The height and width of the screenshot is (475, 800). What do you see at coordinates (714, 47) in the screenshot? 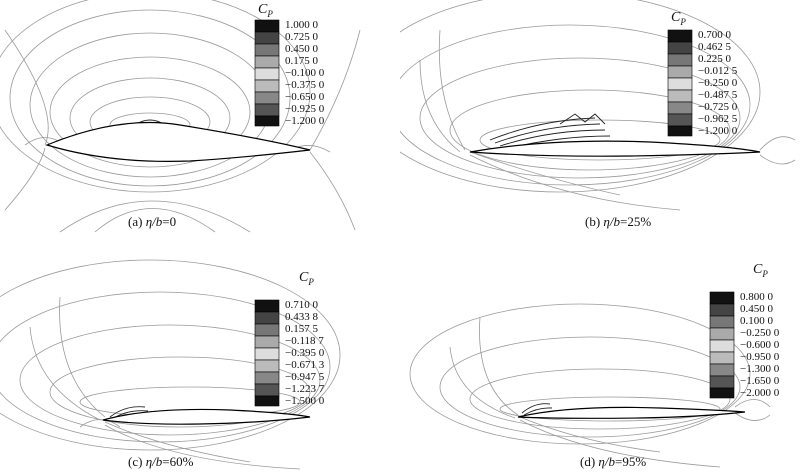
I see `legend-label: 0.462 5` at bounding box center [714, 47].